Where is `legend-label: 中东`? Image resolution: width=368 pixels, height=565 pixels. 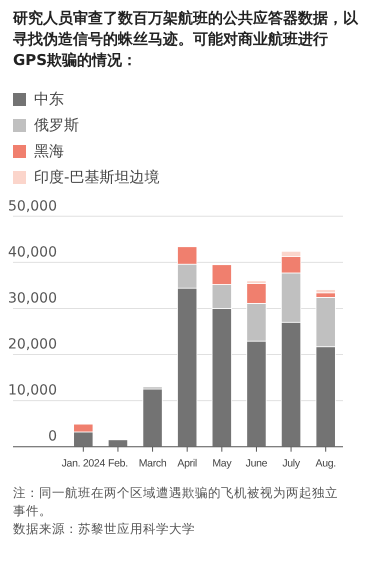
legend-label: 中东 is located at coordinates (49, 99).